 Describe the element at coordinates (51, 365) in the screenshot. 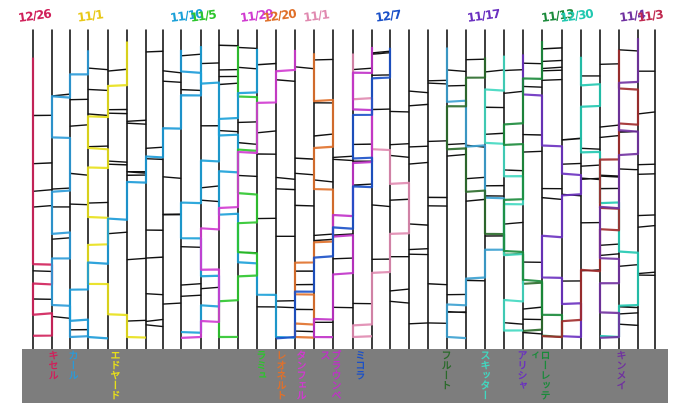

I see `name-label: キセル` at that location.